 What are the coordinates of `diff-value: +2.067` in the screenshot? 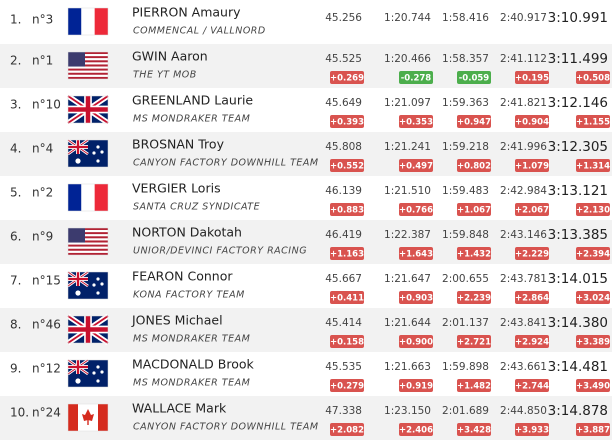 It's located at (532, 211).